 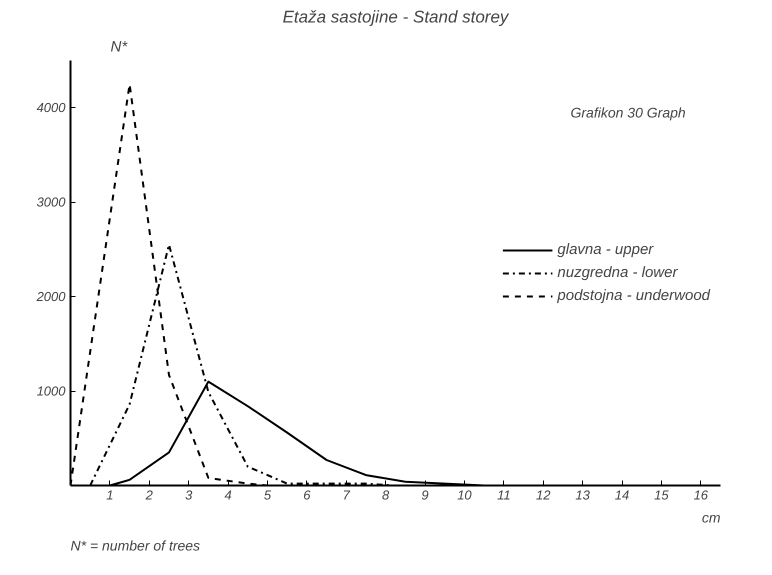 I want to click on x-tick-label: 9, so click(x=425, y=495).